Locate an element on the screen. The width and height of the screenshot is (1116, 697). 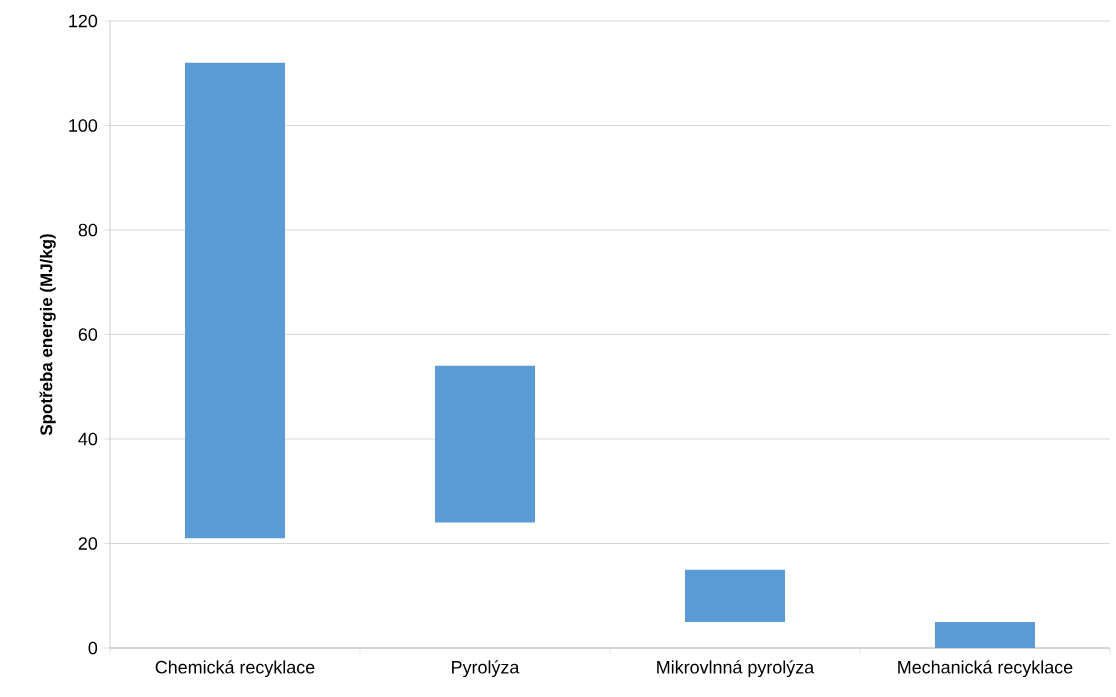
y-axis-title: Spotřeba energie (MJ/kg) is located at coordinates (47, 335).